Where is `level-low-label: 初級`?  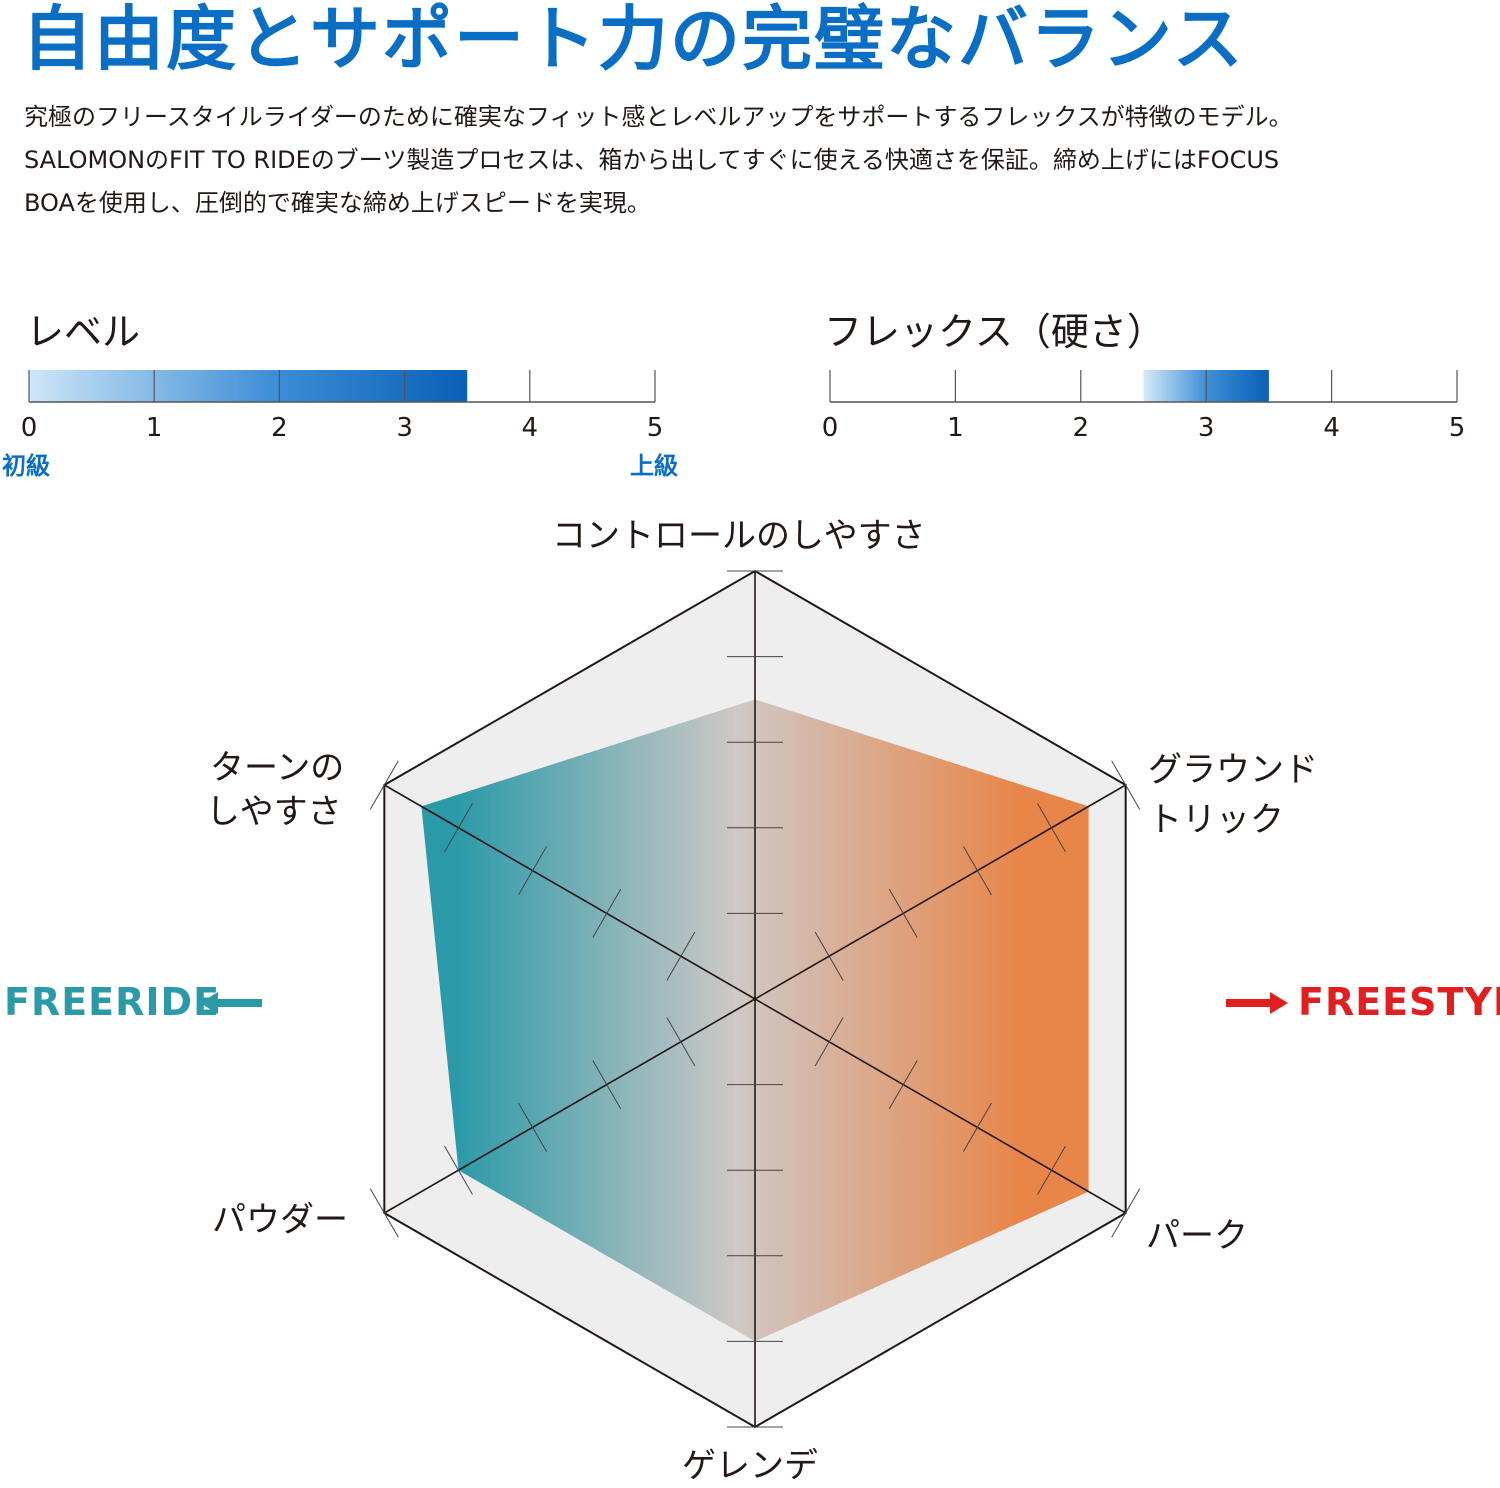 level-low-label: 初級 is located at coordinates (26, 466).